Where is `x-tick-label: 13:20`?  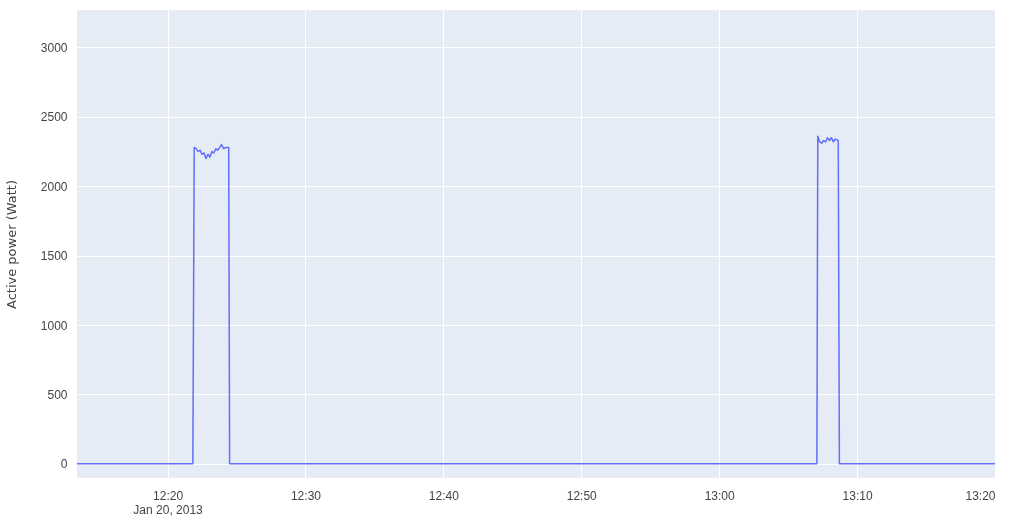 x-tick-label: 13:20 is located at coordinates (980, 495).